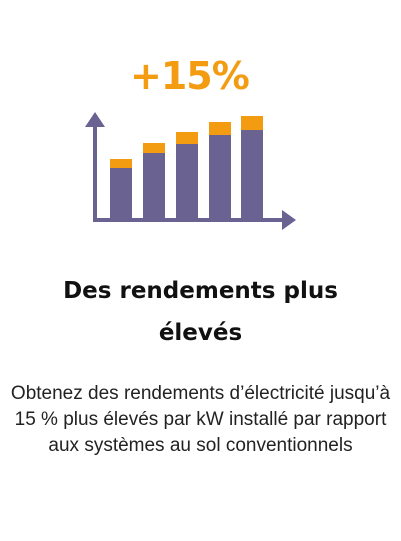 This screenshot has width=401, height=541. I want to click on chart-axes, so click(190, 171).